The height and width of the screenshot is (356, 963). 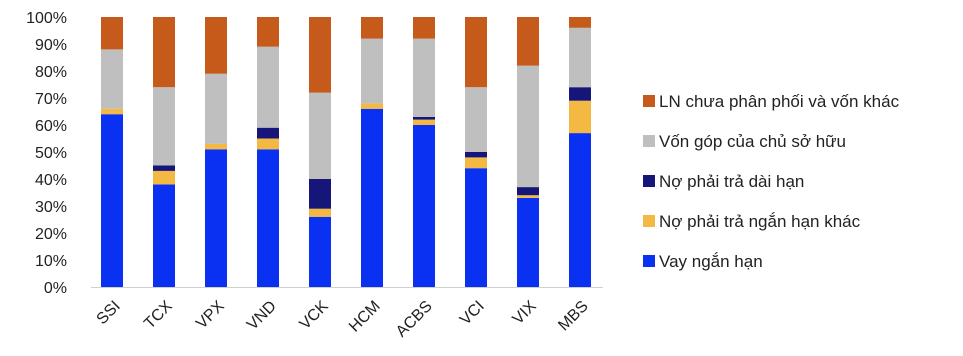 What do you see at coordinates (46, 18) in the screenshot?
I see `y-tick-label: 100%` at bounding box center [46, 18].